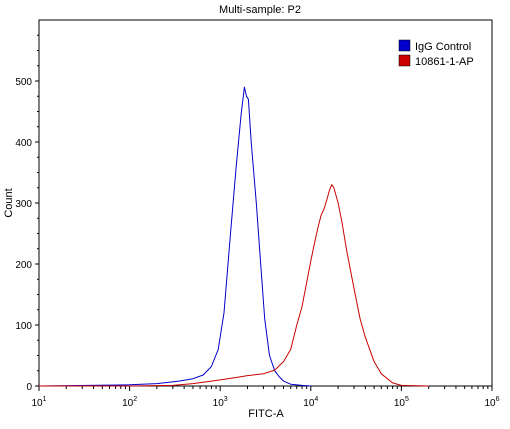  I want to click on x-axis-label: FITC-A, so click(266, 414).